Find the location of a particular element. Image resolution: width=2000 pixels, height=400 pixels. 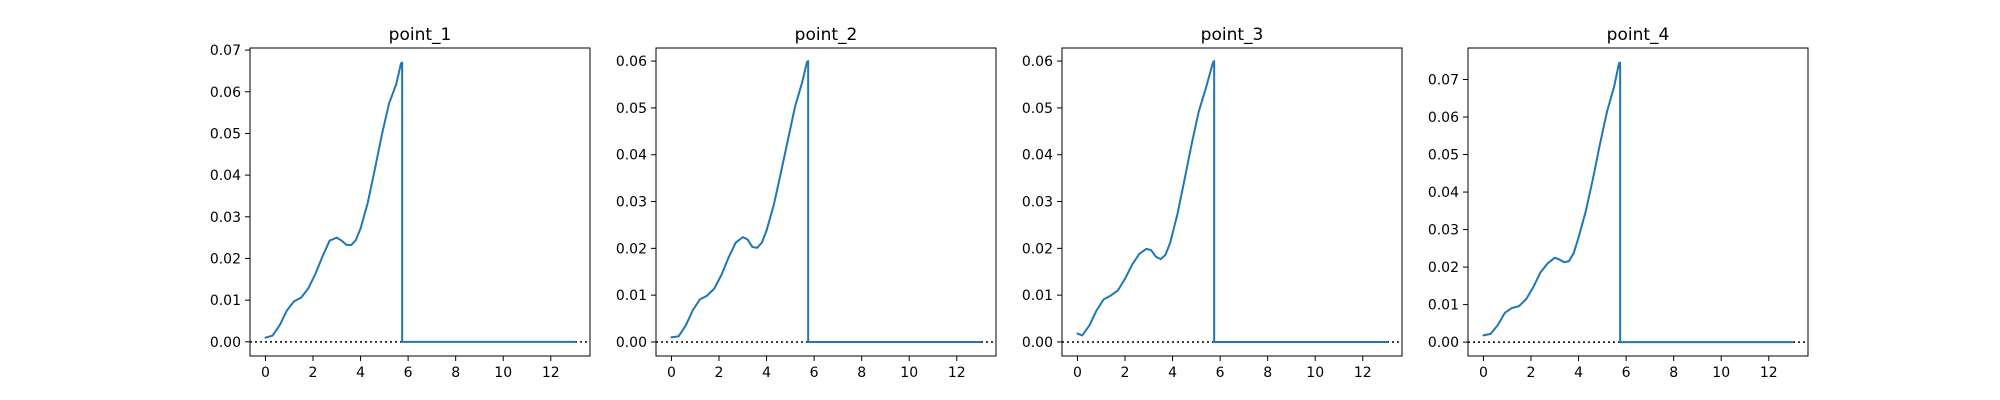

subplot-title: point_3 is located at coordinates (1232, 35).